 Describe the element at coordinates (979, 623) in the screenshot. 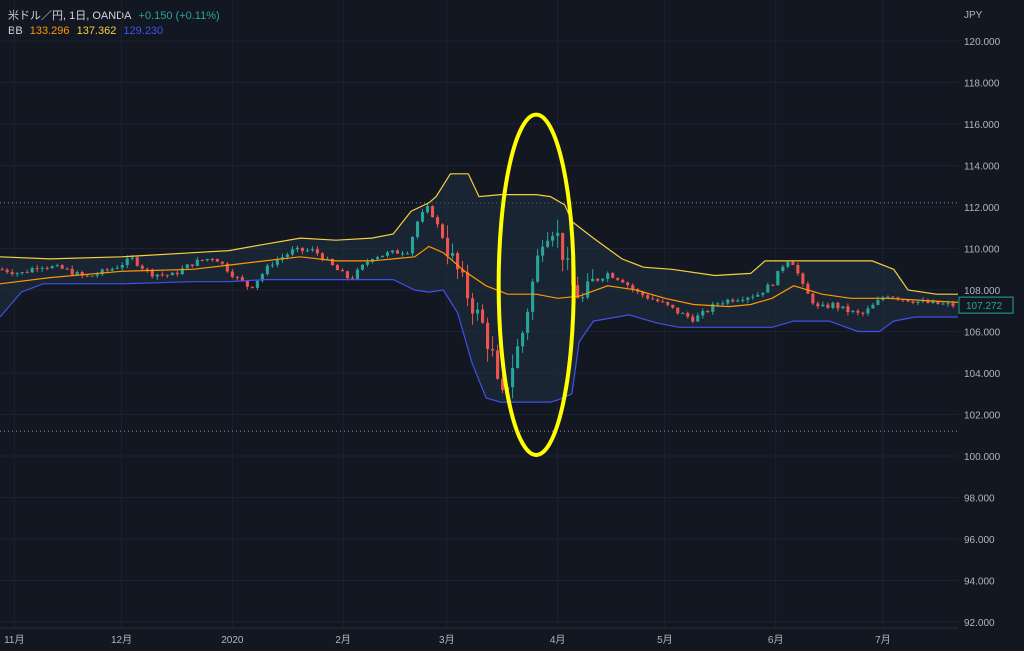

I see `price-tick-label: 92.000` at that location.